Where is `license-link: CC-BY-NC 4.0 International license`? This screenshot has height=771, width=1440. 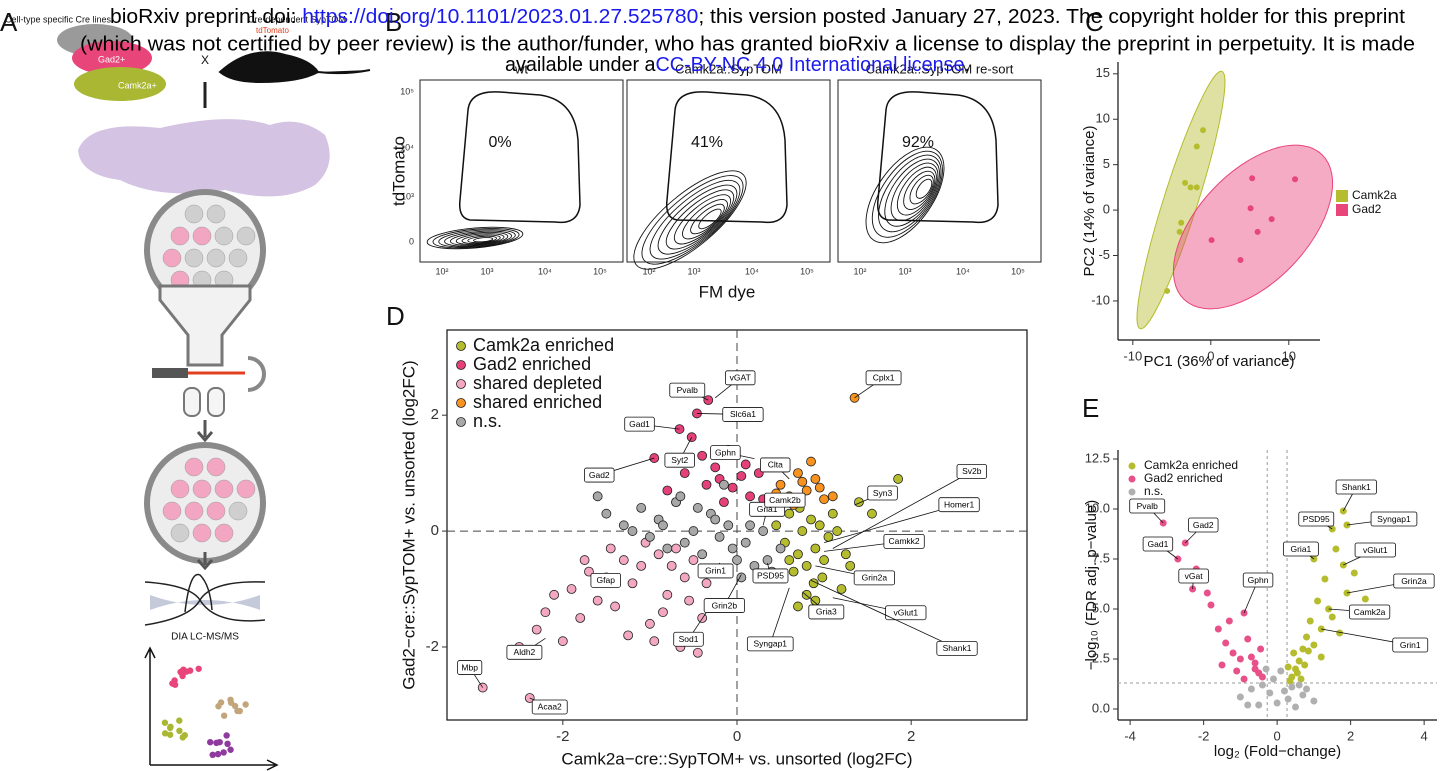
license-link: CC-BY-NC 4.0 International license is located at coordinates (810, 65).